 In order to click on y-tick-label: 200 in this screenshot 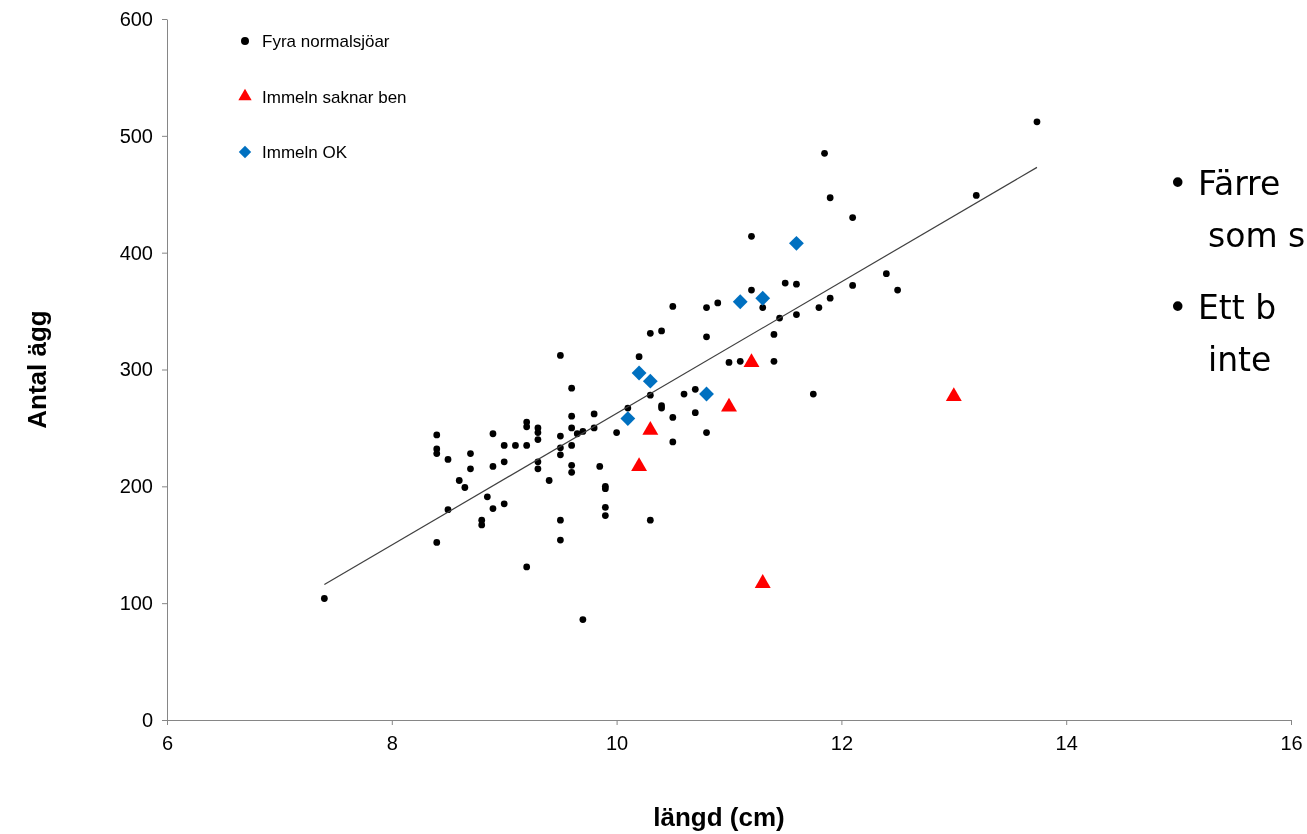, I will do `click(136, 486)`.